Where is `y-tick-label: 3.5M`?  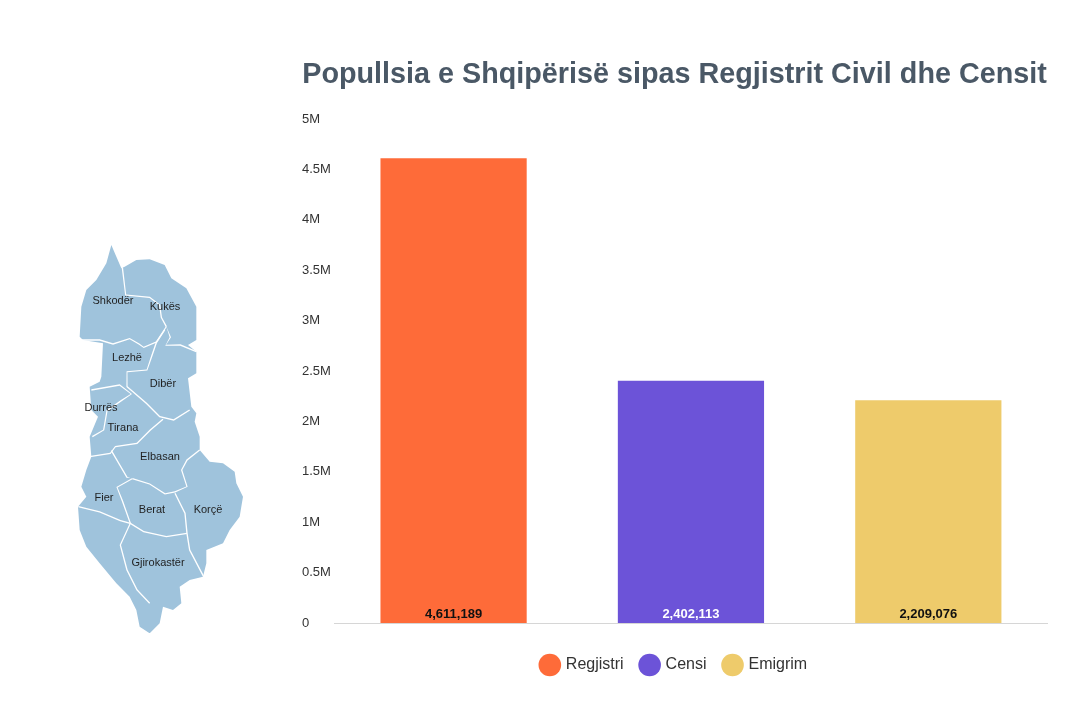 y-tick-label: 3.5M is located at coordinates (316, 269).